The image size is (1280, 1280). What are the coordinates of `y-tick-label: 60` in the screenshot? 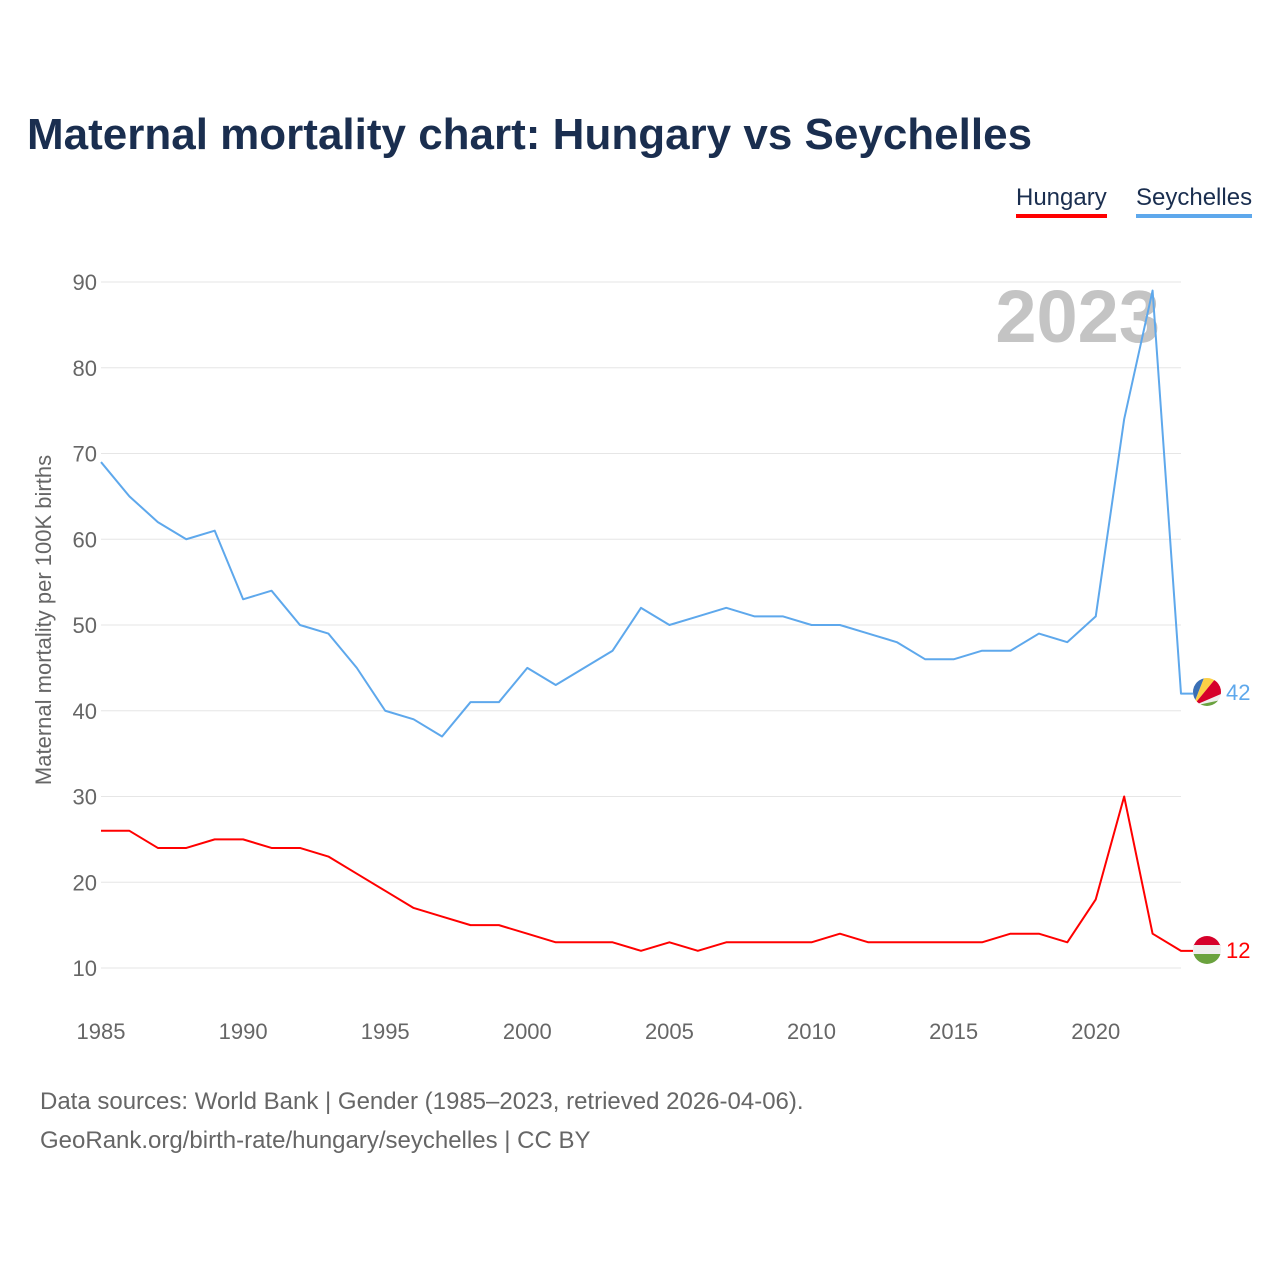 It's located at (85, 539).